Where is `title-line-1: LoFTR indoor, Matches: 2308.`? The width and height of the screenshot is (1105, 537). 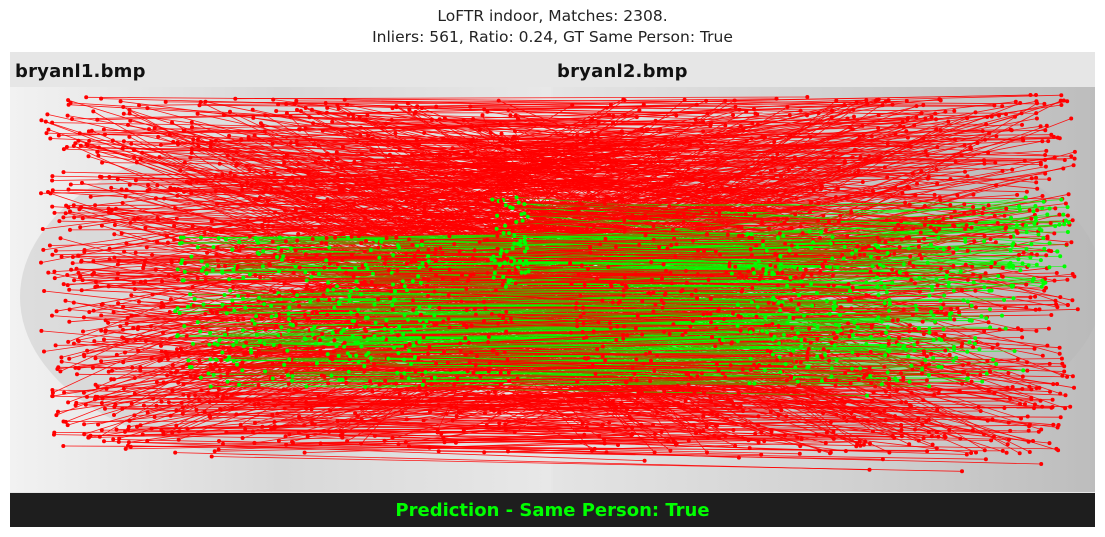
title-line-1: LoFTR indoor, Matches: 2308. is located at coordinates (552, 16).